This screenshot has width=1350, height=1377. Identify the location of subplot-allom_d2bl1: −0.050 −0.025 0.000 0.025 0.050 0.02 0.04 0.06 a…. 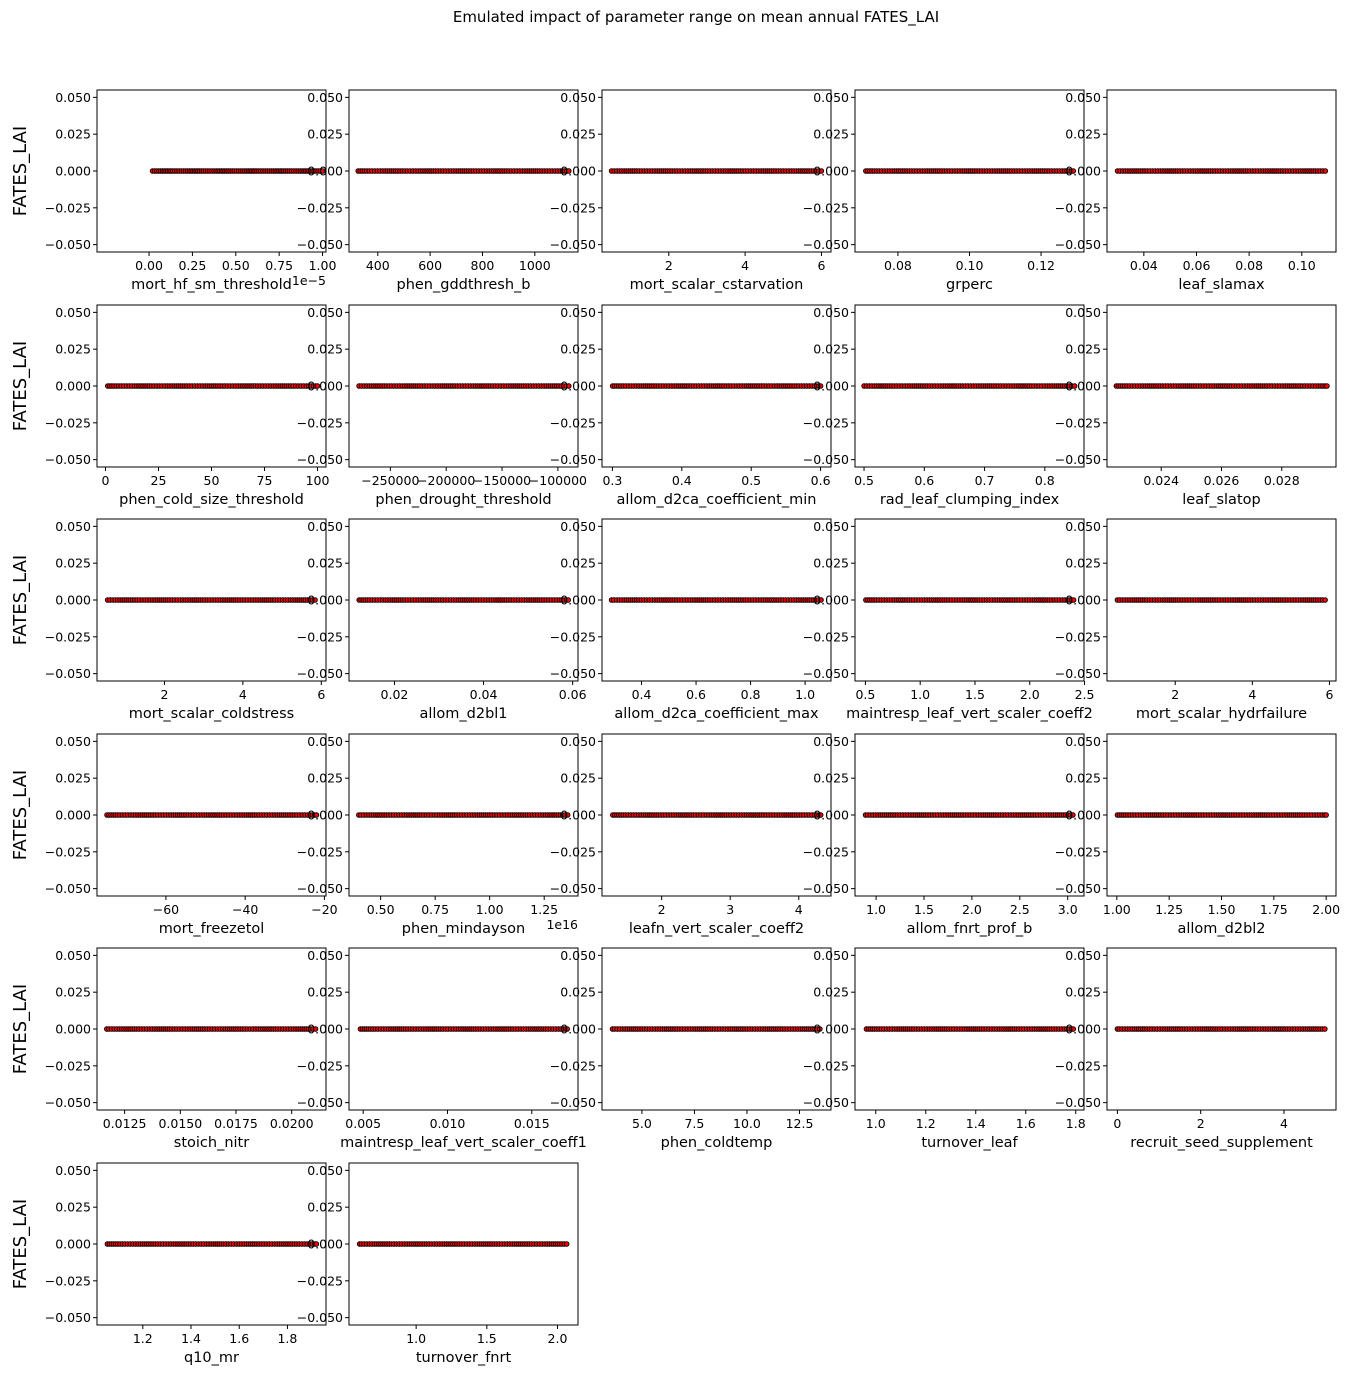
(442, 620).